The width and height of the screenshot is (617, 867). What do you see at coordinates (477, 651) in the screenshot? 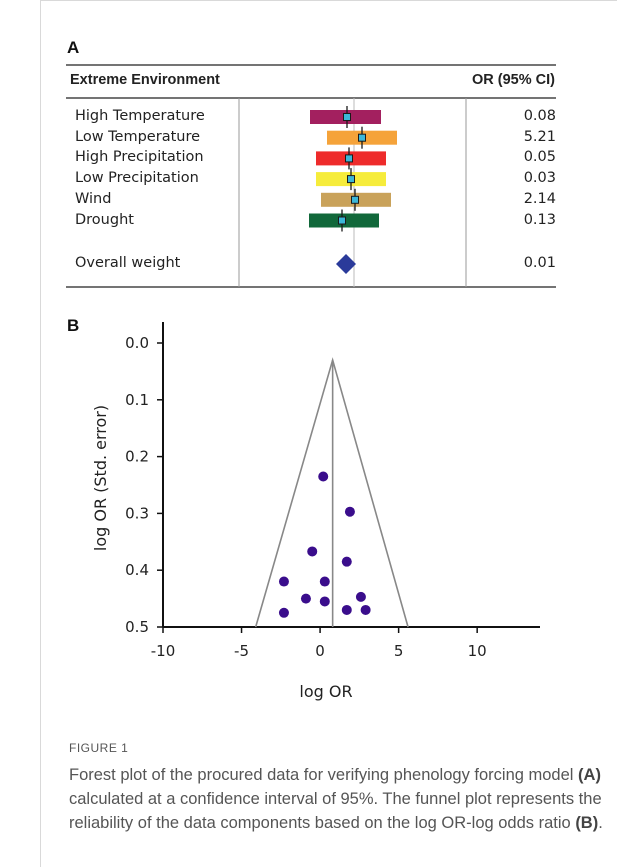
I see `x-tick-label: 10` at bounding box center [477, 651].